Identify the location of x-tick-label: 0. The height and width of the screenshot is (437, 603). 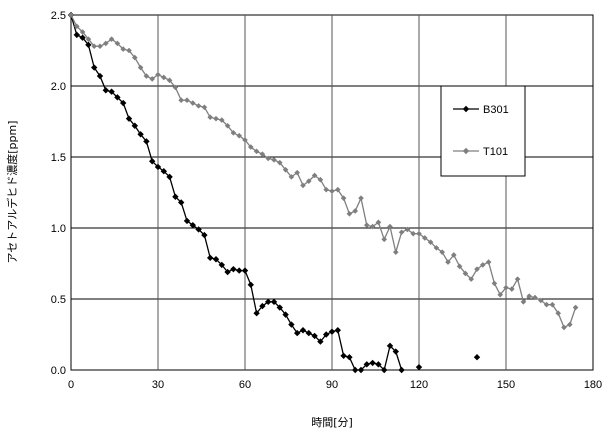
(71, 385).